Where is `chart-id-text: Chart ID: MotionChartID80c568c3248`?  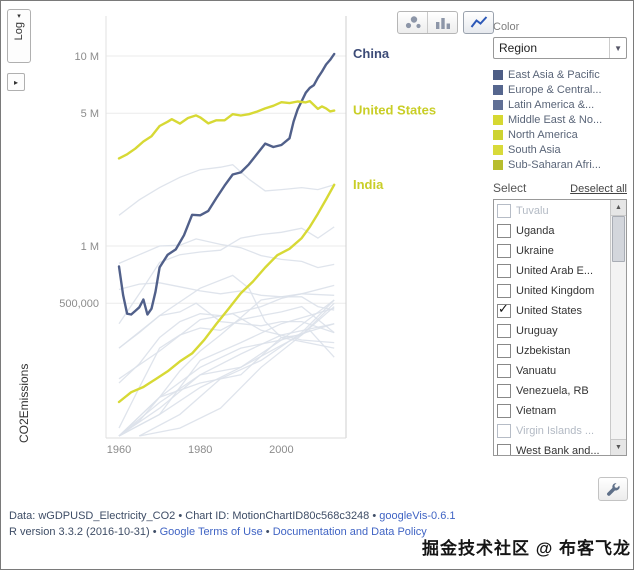
chart-id-text: Chart ID: MotionChartID80c568c3248 is located at coordinates (277, 516).